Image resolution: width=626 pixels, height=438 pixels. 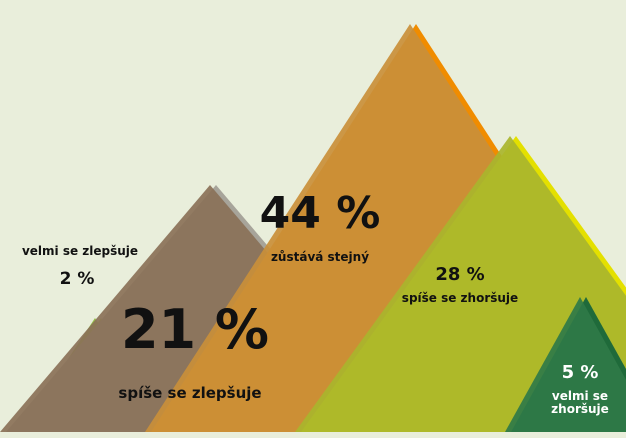 I want to click on category-label: zůstává stejný, so click(x=320, y=257).